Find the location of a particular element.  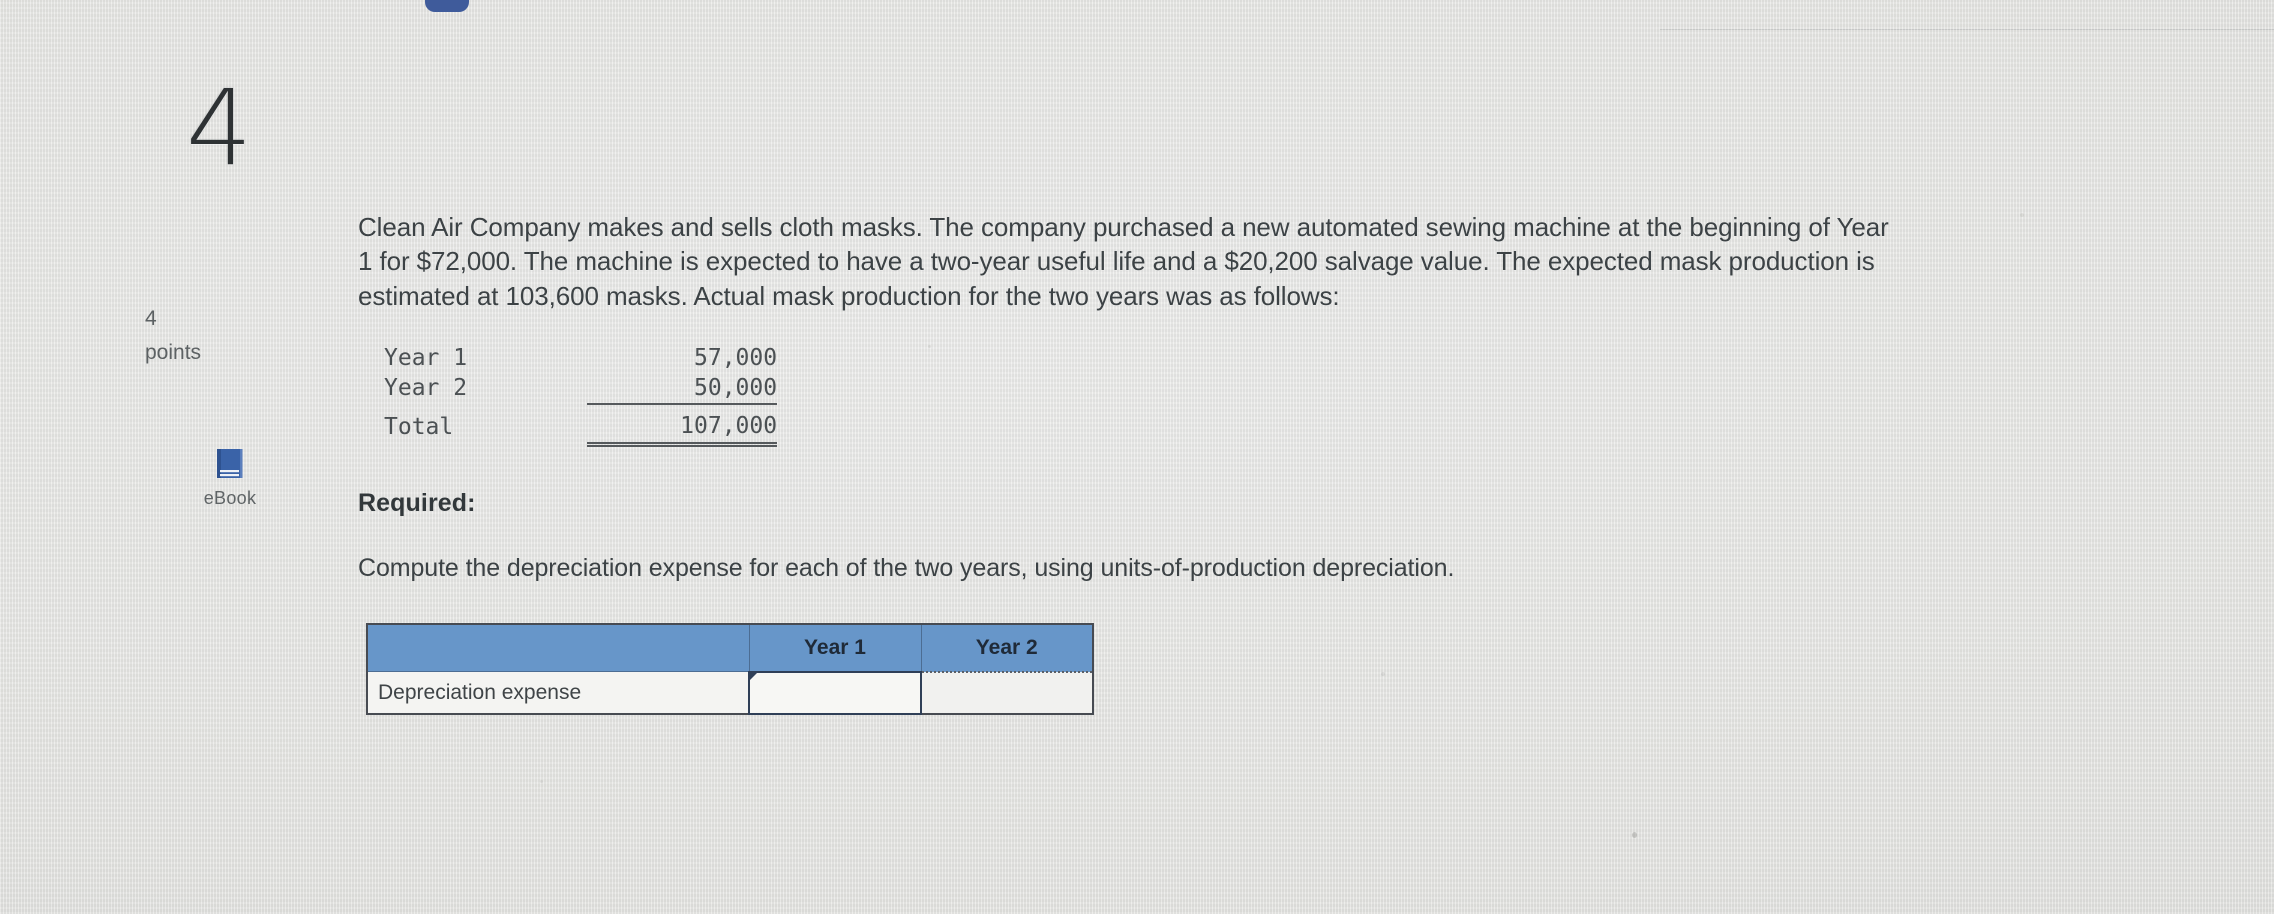

production-row-label: Year 1 is located at coordinates (426, 357).